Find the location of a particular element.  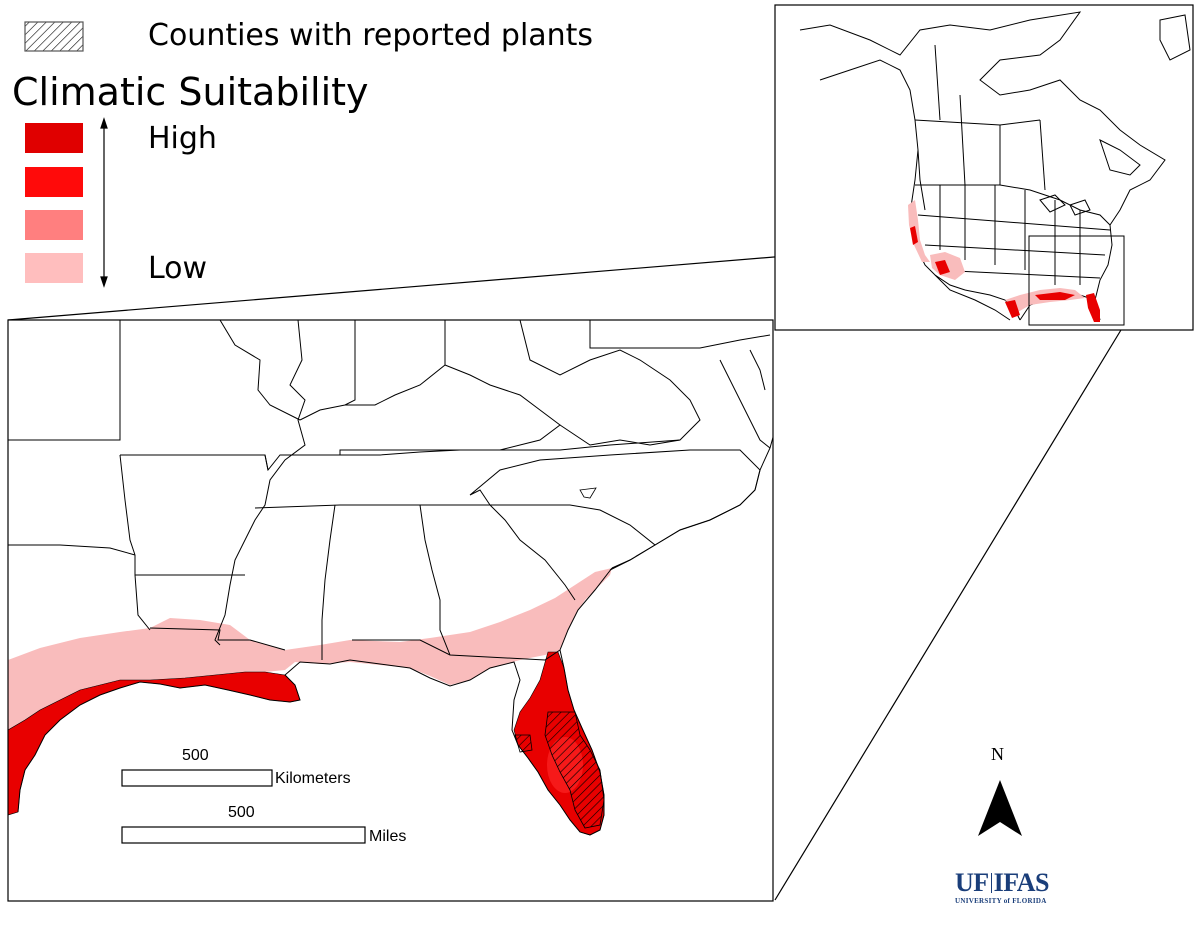

hatched-counties is located at coordinates (574, 770).